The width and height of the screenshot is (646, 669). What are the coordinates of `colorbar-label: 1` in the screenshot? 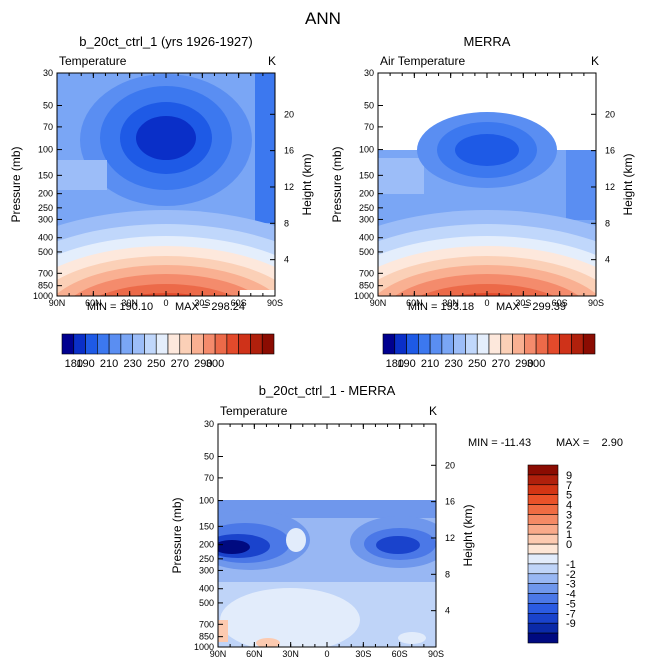 It's located at (569, 535).